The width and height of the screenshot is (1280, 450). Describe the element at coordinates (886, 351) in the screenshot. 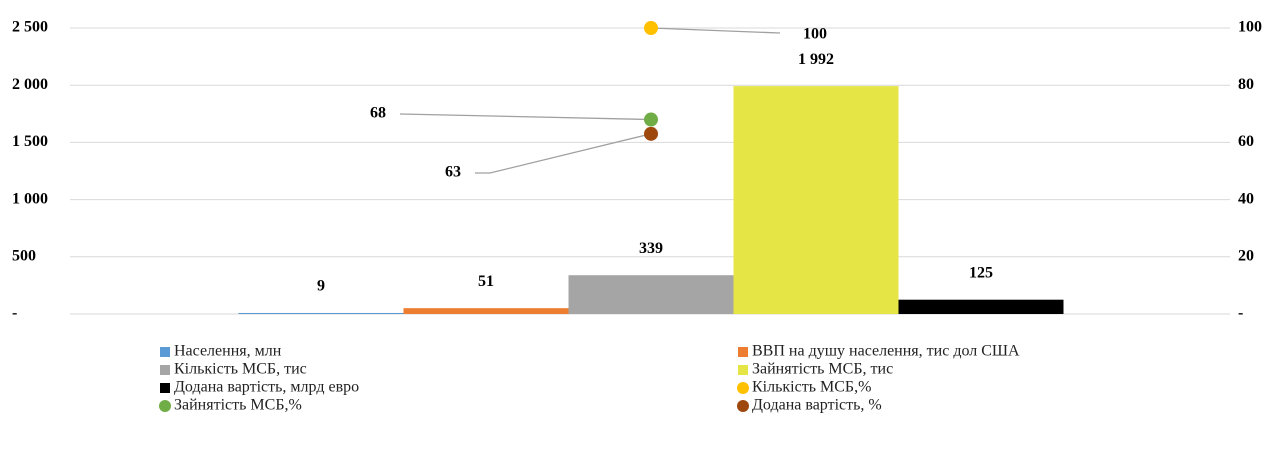

I see `legend-label: ВВП на душу населення, тис дол США` at that location.